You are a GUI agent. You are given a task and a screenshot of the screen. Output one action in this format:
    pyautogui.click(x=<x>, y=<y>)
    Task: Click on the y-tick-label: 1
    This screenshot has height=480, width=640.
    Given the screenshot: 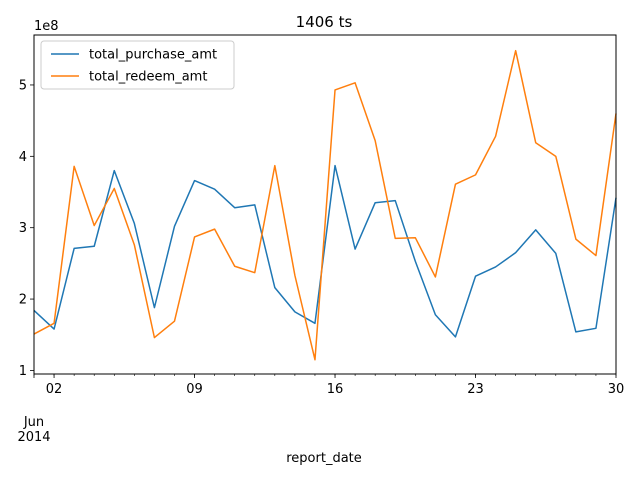 What is the action you would take?
    pyautogui.click(x=23, y=371)
    